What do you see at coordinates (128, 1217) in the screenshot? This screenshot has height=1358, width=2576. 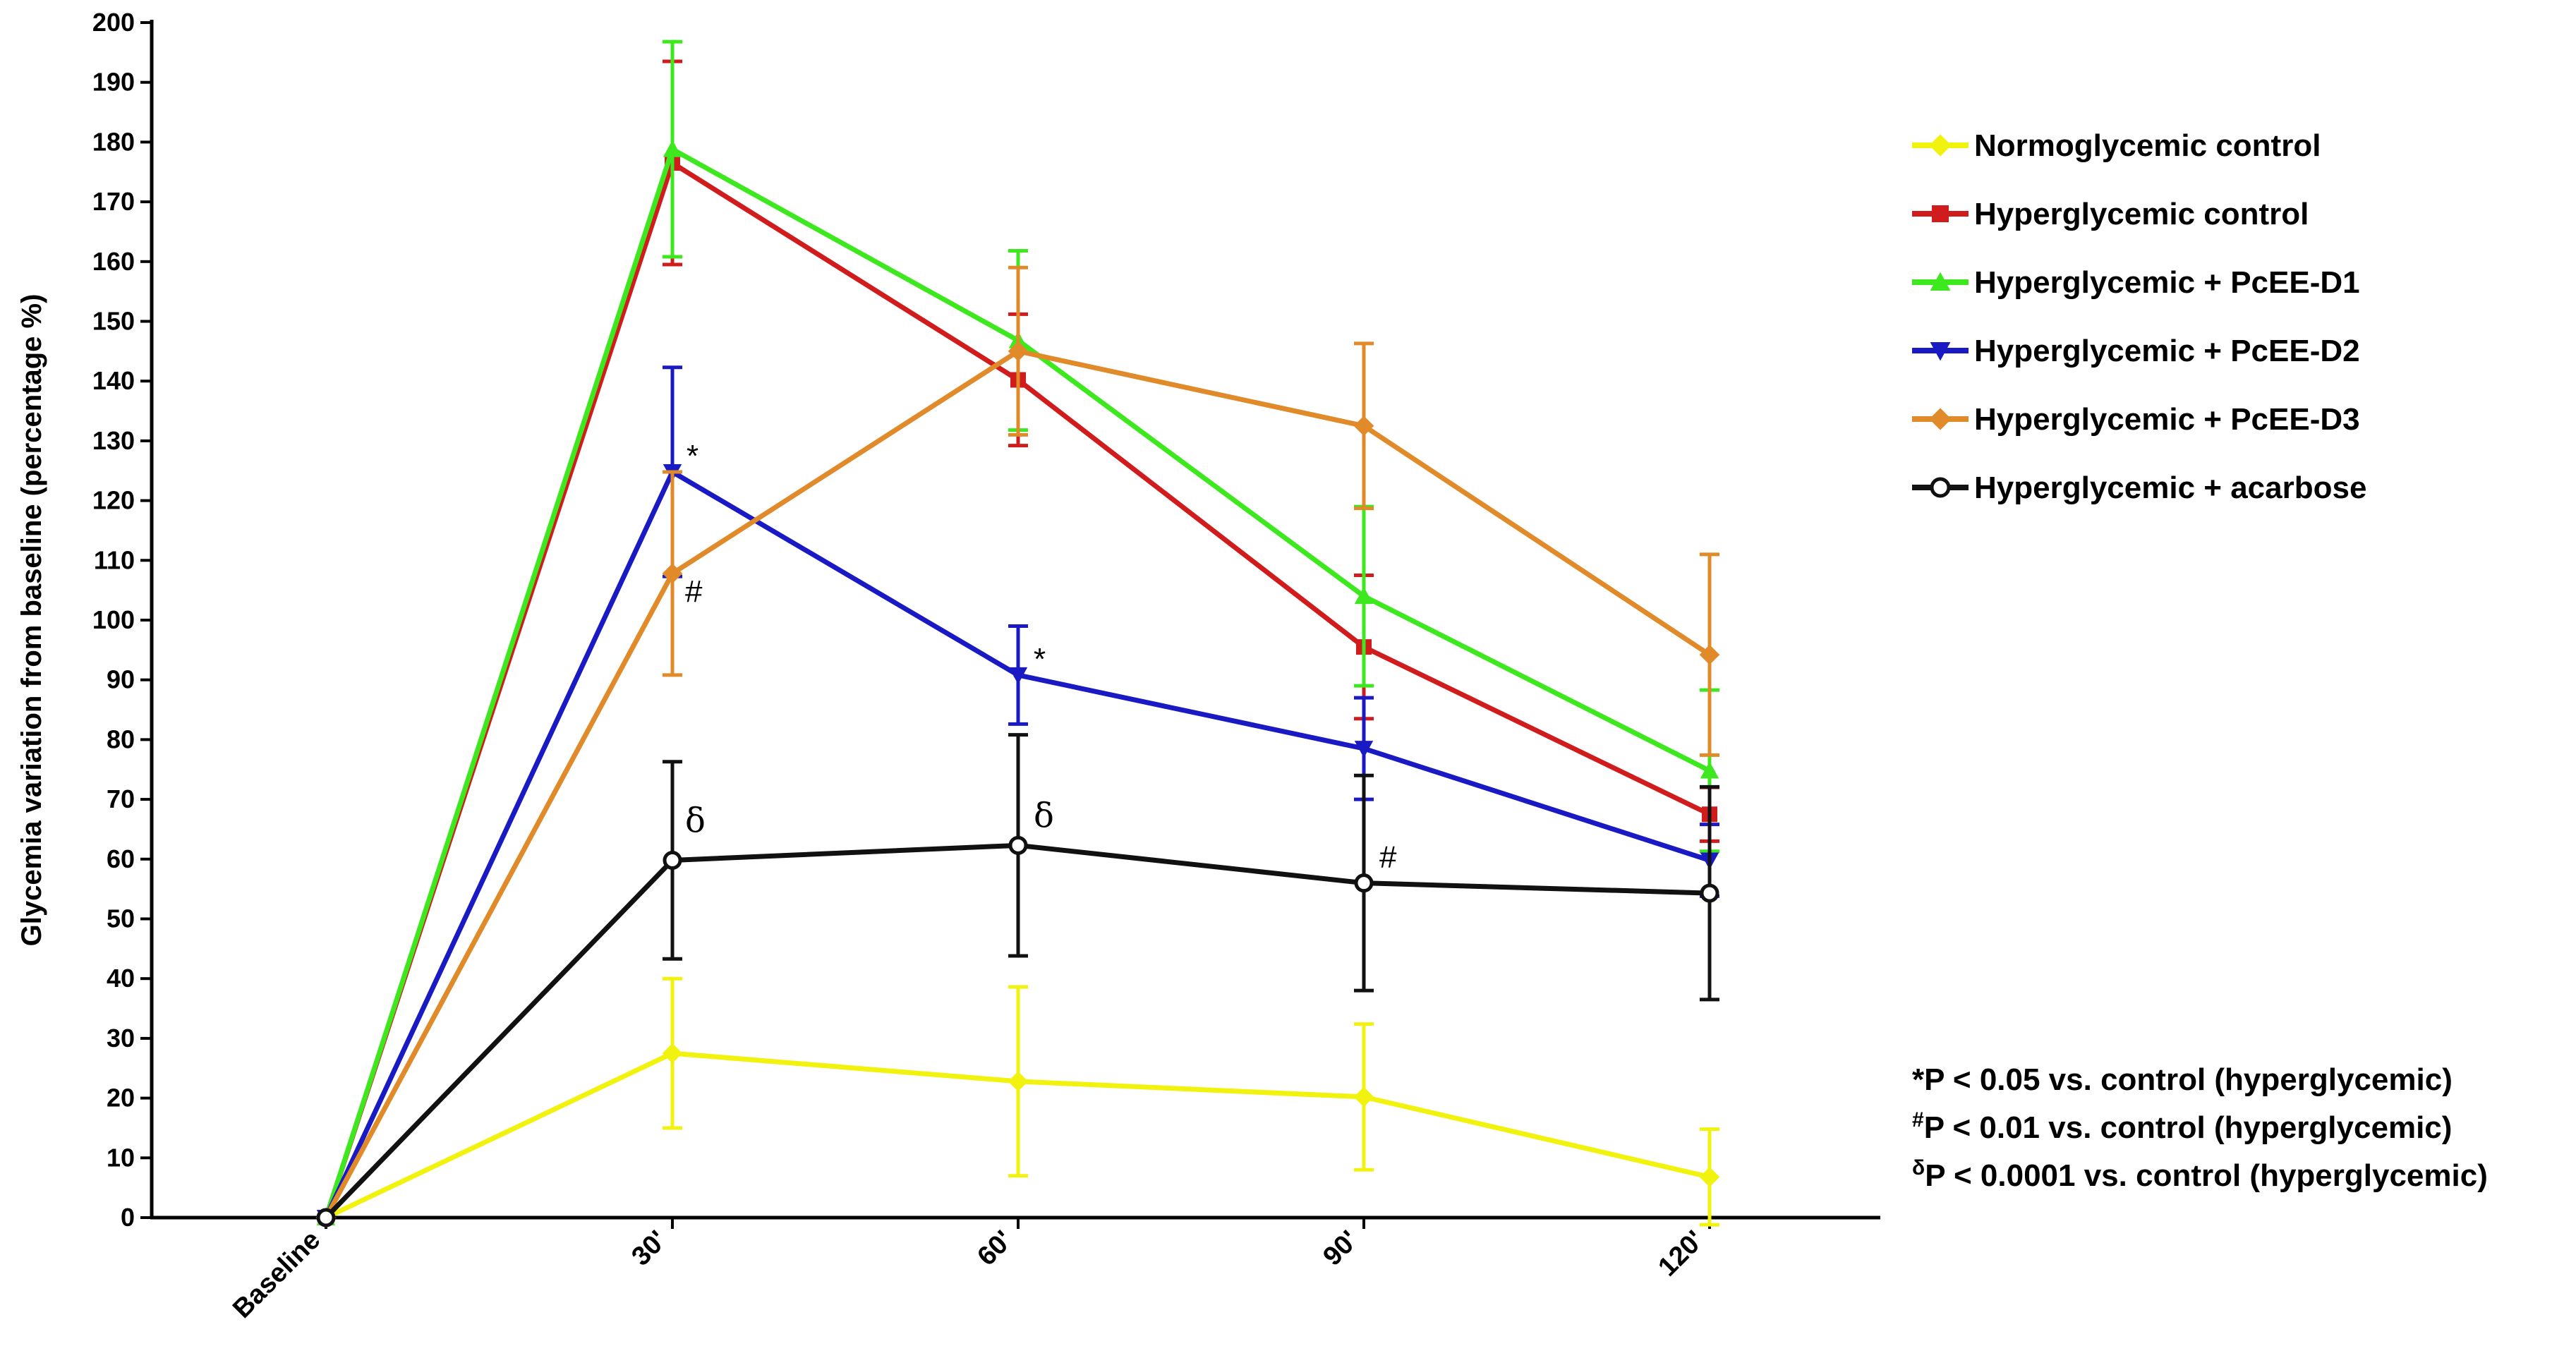 I see `y-tick-label: 0` at bounding box center [128, 1217].